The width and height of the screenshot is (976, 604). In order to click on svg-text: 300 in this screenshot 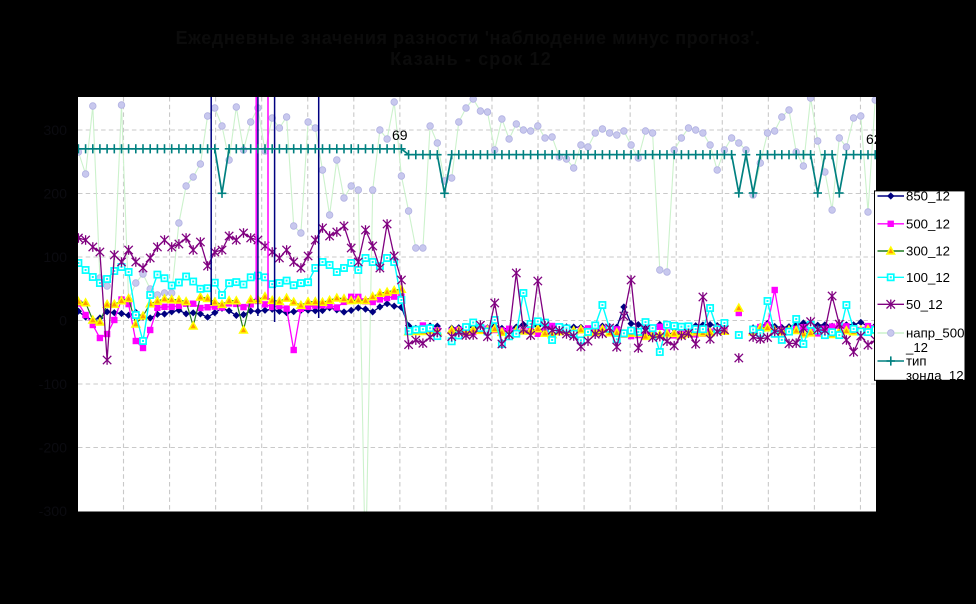, I will do `click(55, 131)`.